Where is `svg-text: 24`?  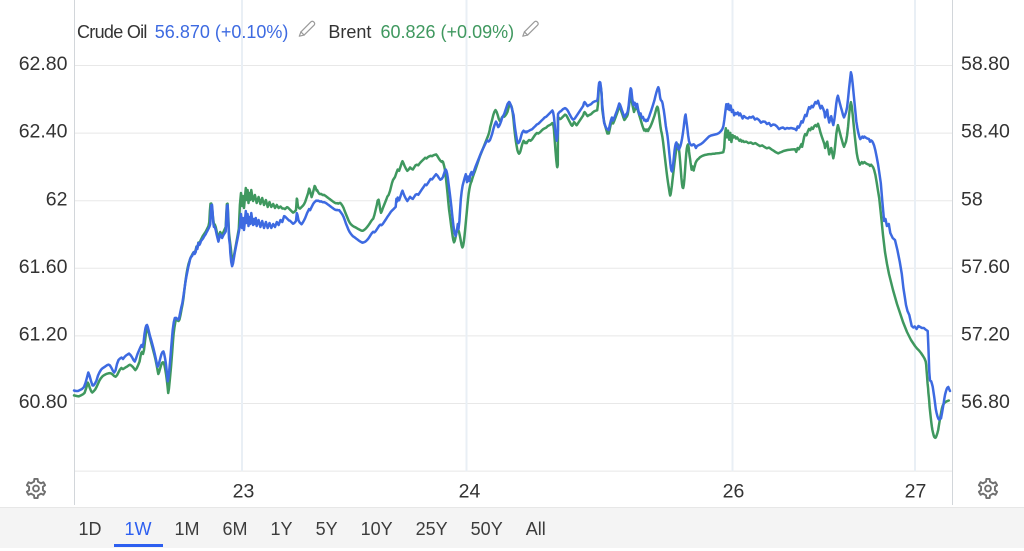
svg-text: 24 is located at coordinates (470, 492).